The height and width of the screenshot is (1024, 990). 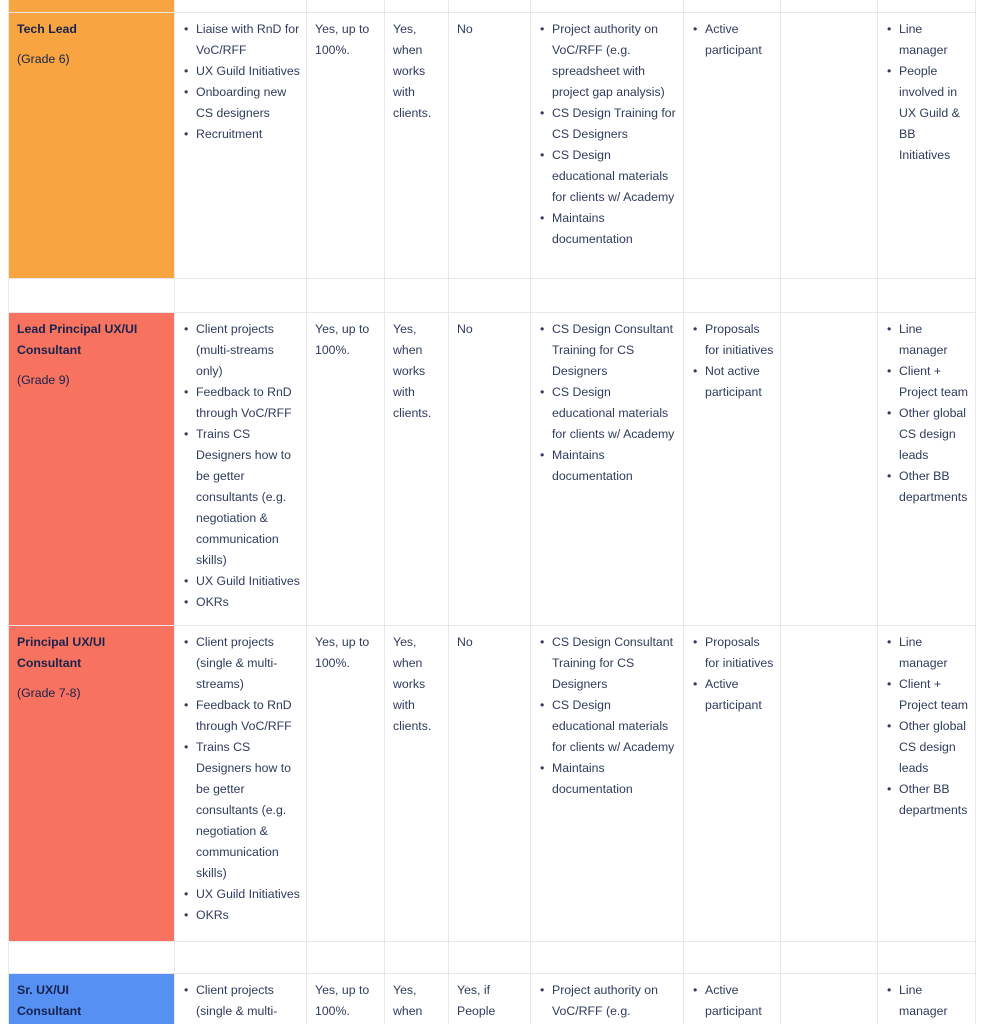 What do you see at coordinates (241, 403) in the screenshot?
I see `bullet-item: Feedback to RnD through VoC/RFF` at bounding box center [241, 403].